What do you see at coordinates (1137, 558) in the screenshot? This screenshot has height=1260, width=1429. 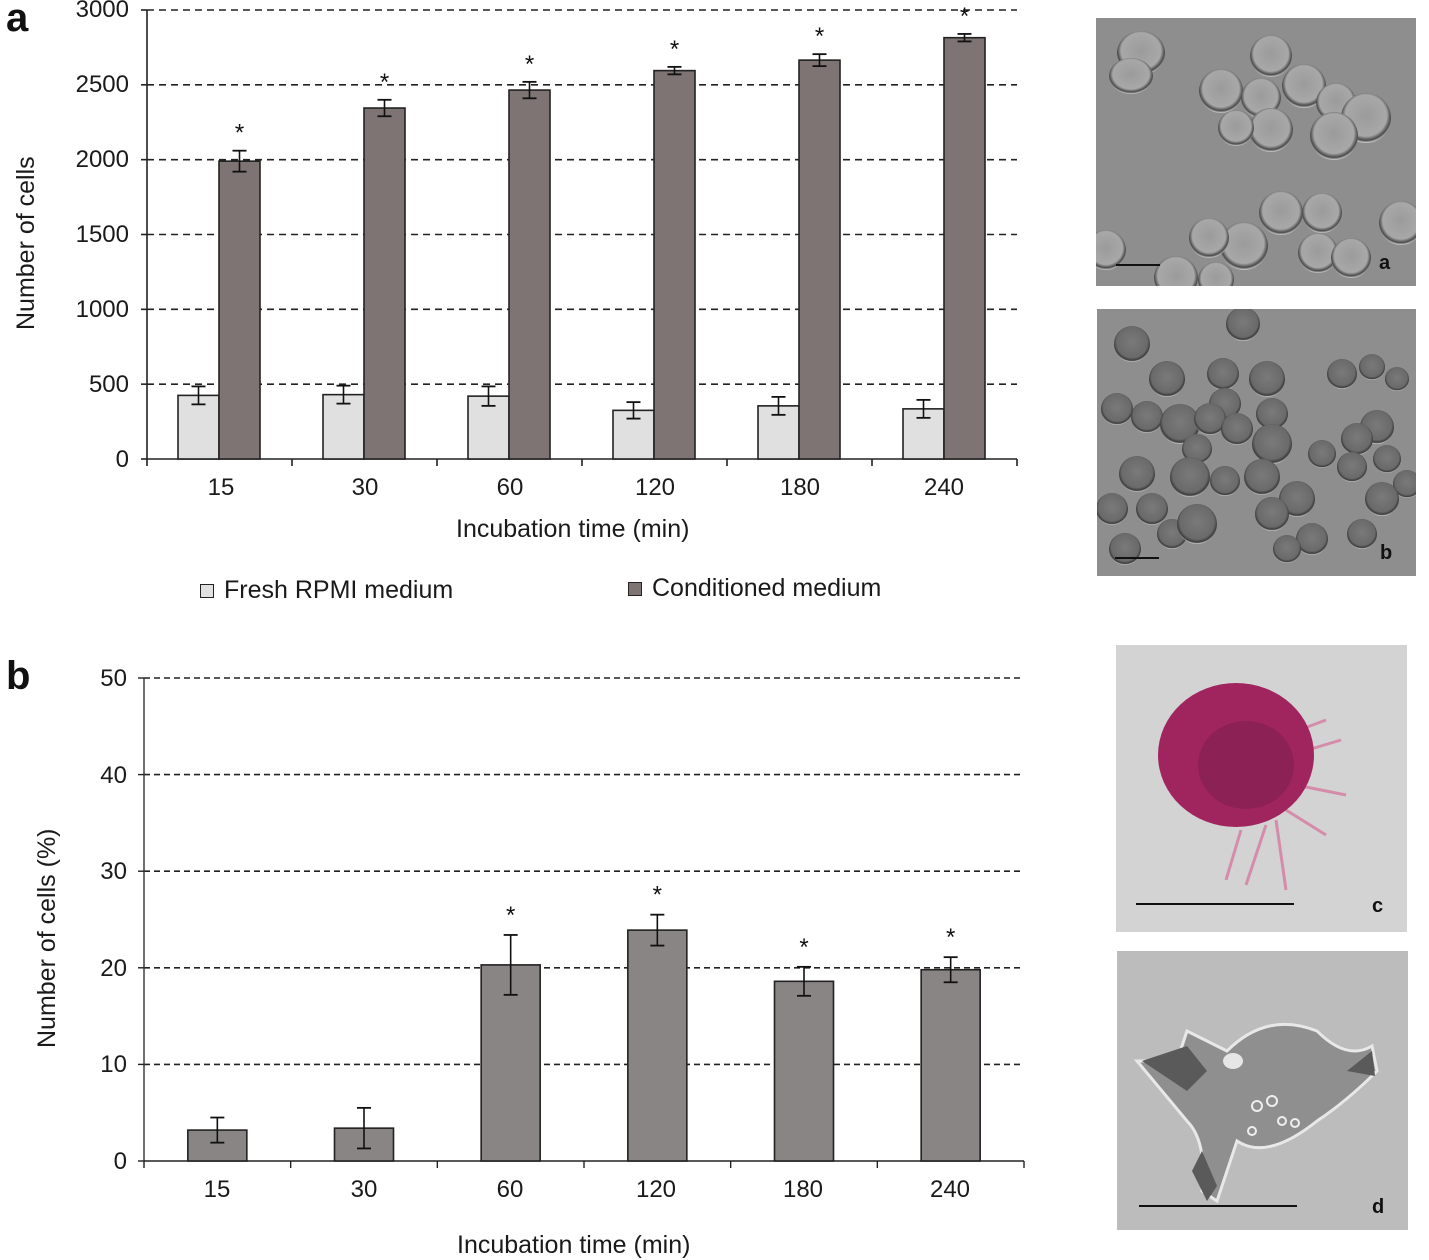 I see `scale-bar-b` at bounding box center [1137, 558].